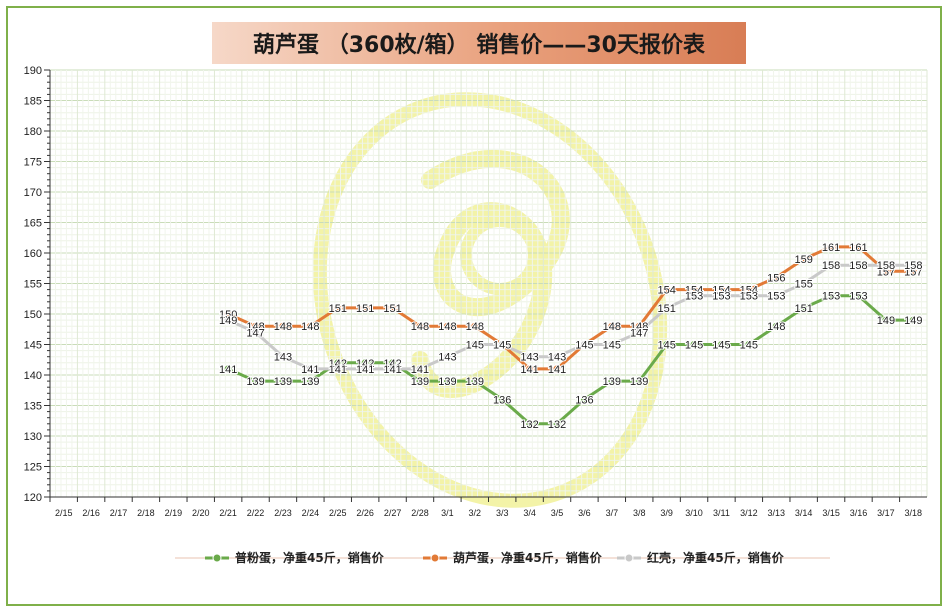 This screenshot has height=614, width=950. I want to click on x-tick-label: 3/17, so click(886, 513).